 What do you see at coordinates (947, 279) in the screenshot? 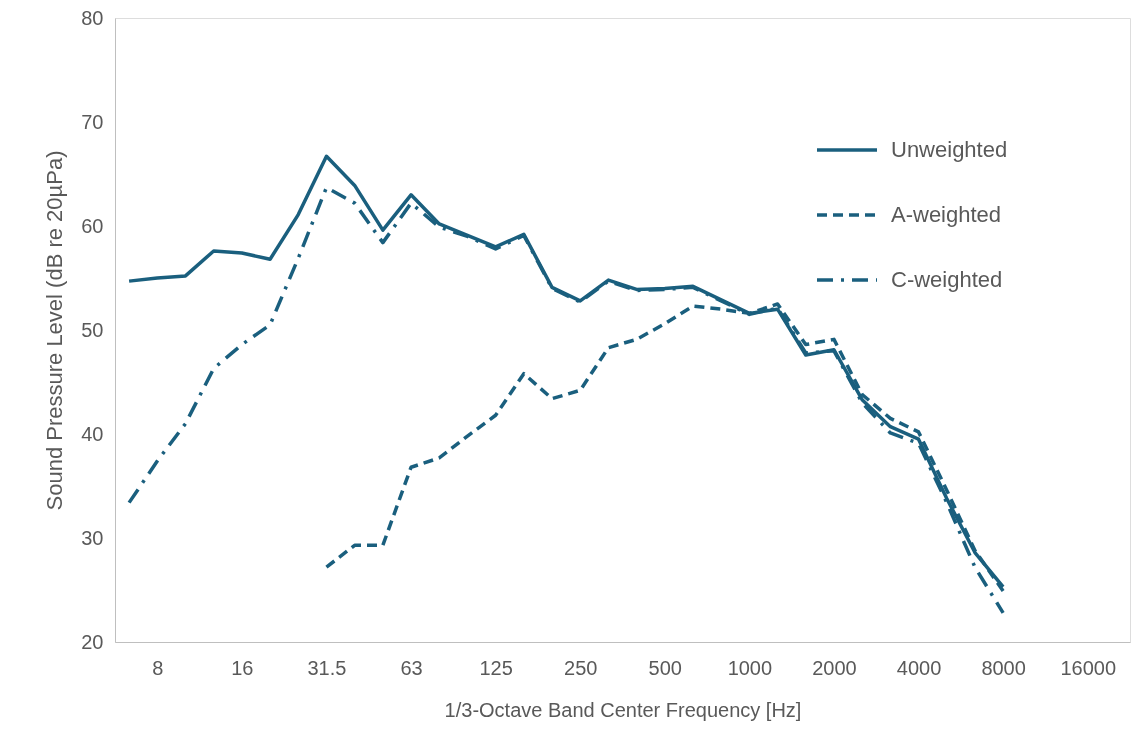
I see `legend-label: C-weighted` at bounding box center [947, 279].